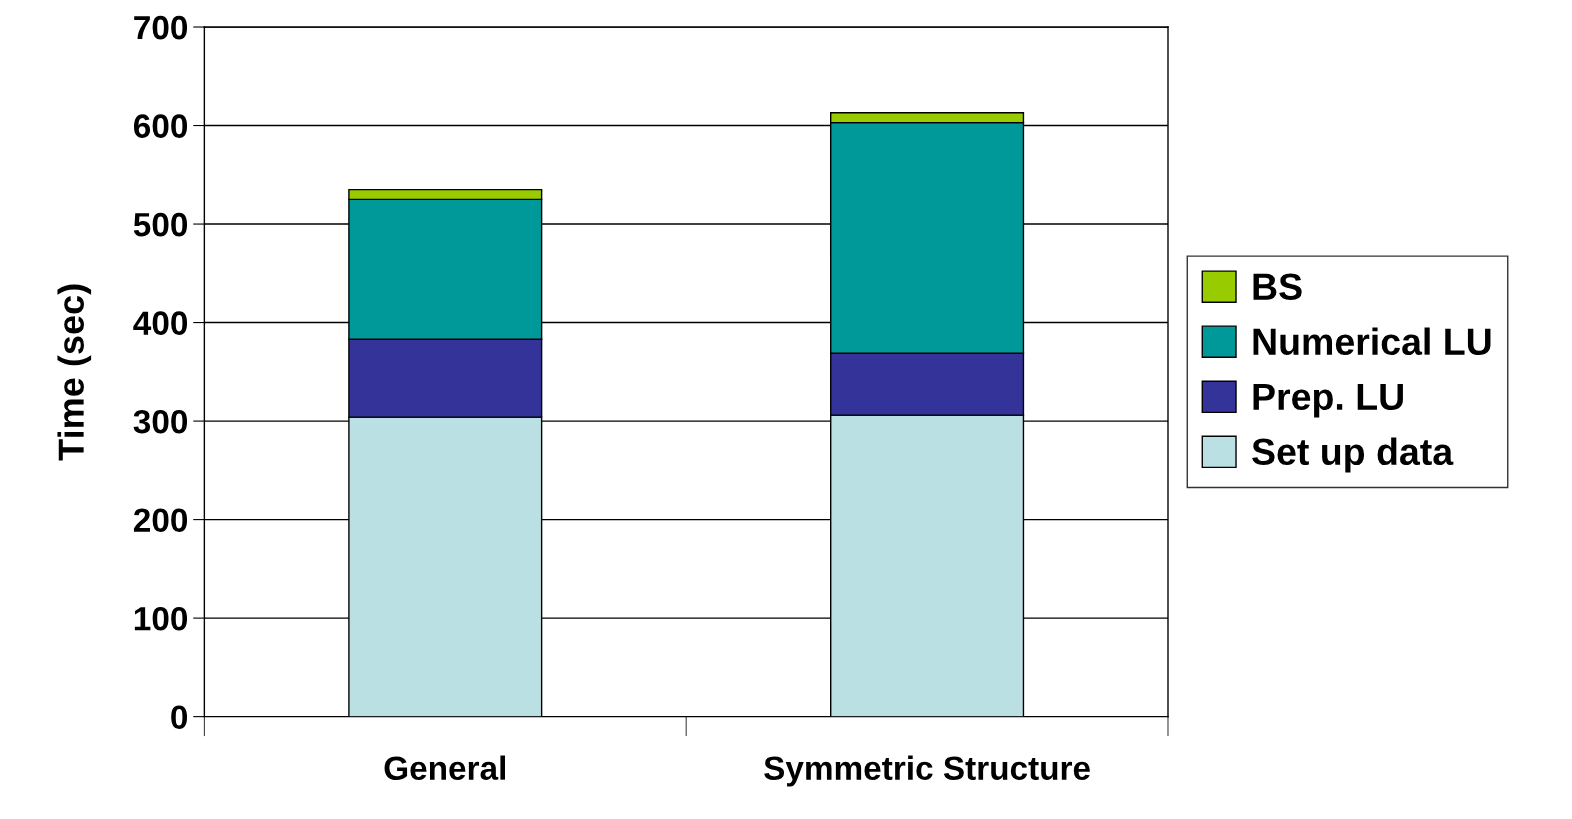 The width and height of the screenshot is (1572, 819). I want to click on y-tick-label: 300, so click(160, 421).